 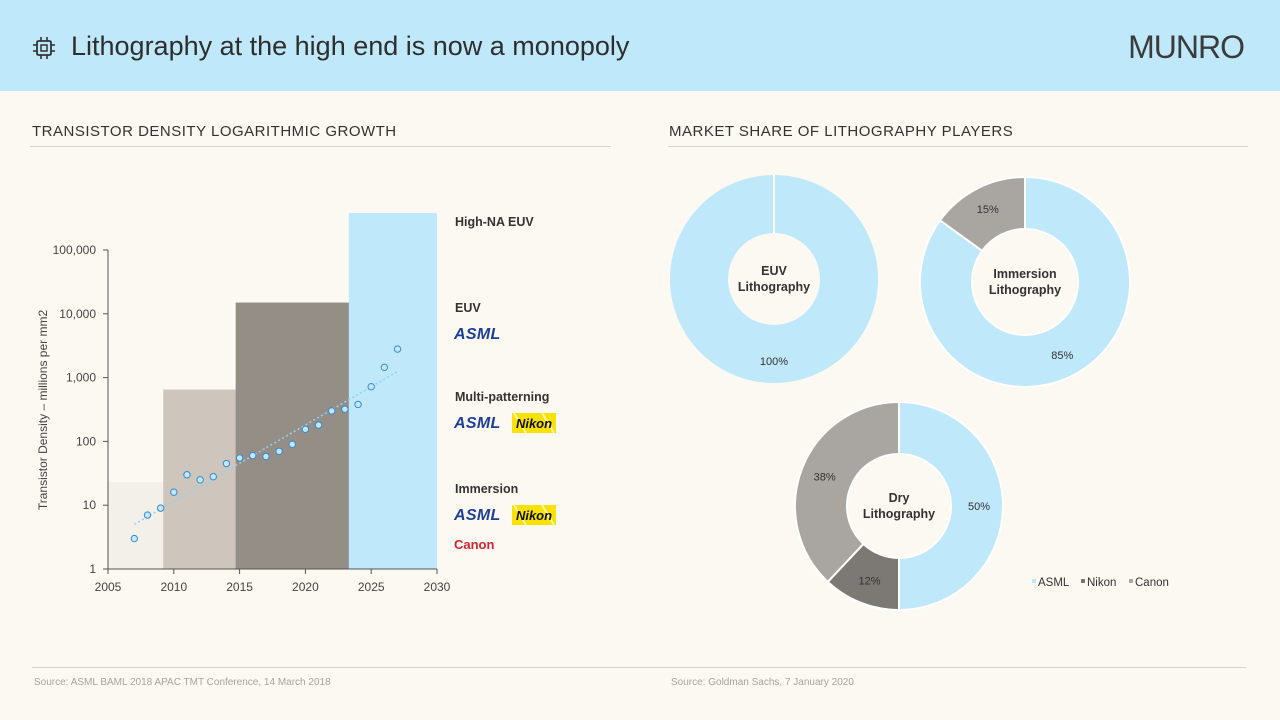 I want to click on band-label: Multi-patterning, so click(x=502, y=397).